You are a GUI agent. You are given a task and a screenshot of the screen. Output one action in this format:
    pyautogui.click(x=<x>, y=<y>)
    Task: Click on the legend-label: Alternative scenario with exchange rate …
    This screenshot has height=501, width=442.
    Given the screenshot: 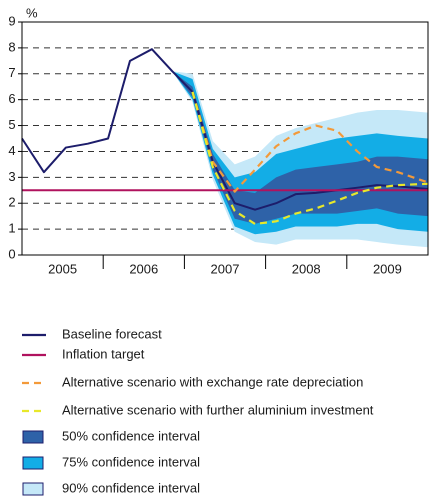 What is the action you would take?
    pyautogui.click(x=212, y=381)
    